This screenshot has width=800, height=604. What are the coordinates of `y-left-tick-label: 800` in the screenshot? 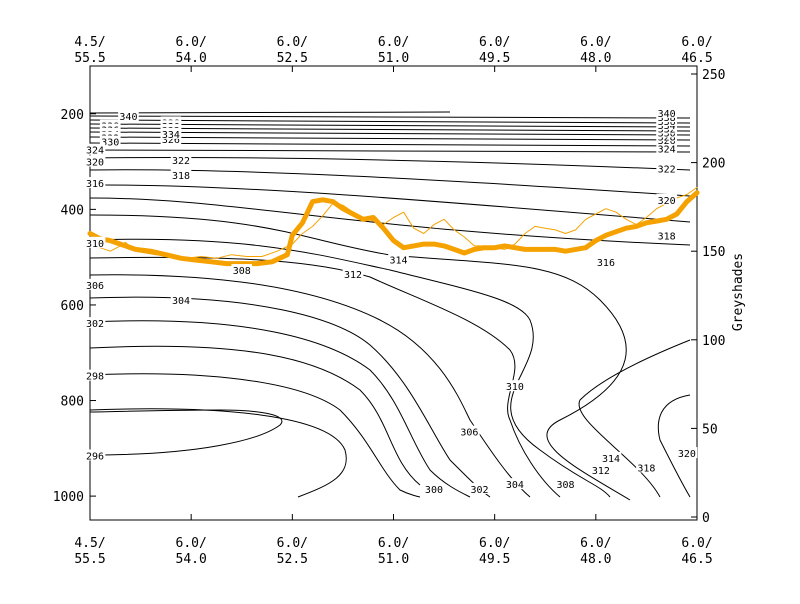 It's located at (72, 402).